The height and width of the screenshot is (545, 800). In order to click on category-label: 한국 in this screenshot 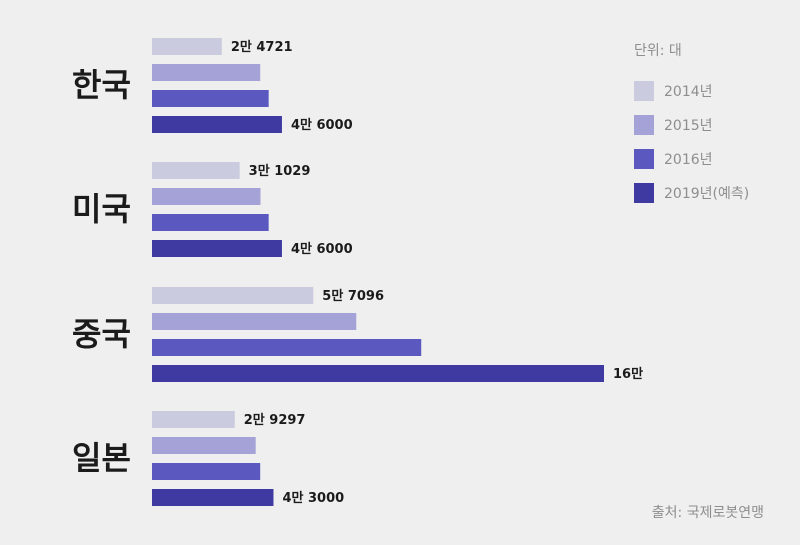, I will do `click(101, 85)`.